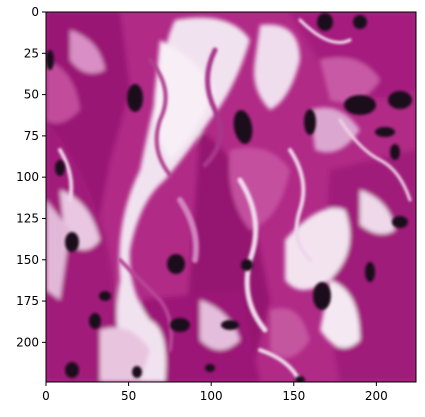  What do you see at coordinates (211, 396) in the screenshot?
I see `x-tick-label: 100` at bounding box center [211, 396].